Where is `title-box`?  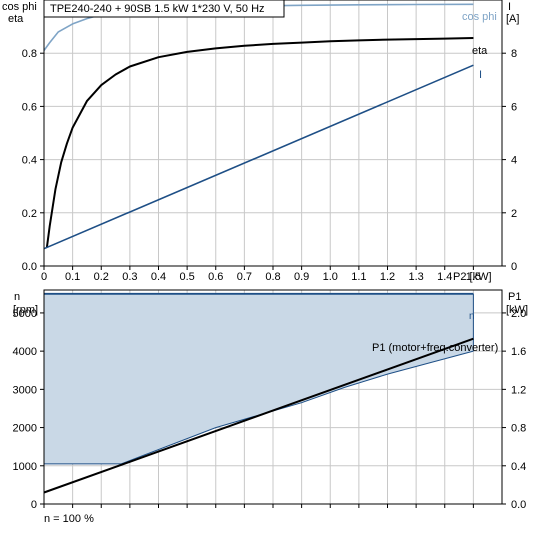 title-box is located at coordinates (164, 9).